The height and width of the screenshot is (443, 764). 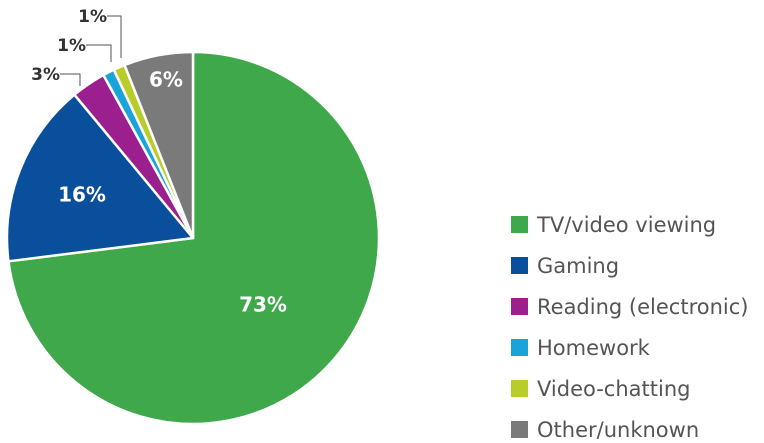 I want to click on legend-item-video-chatting: Video-chatting, so click(x=600, y=389).